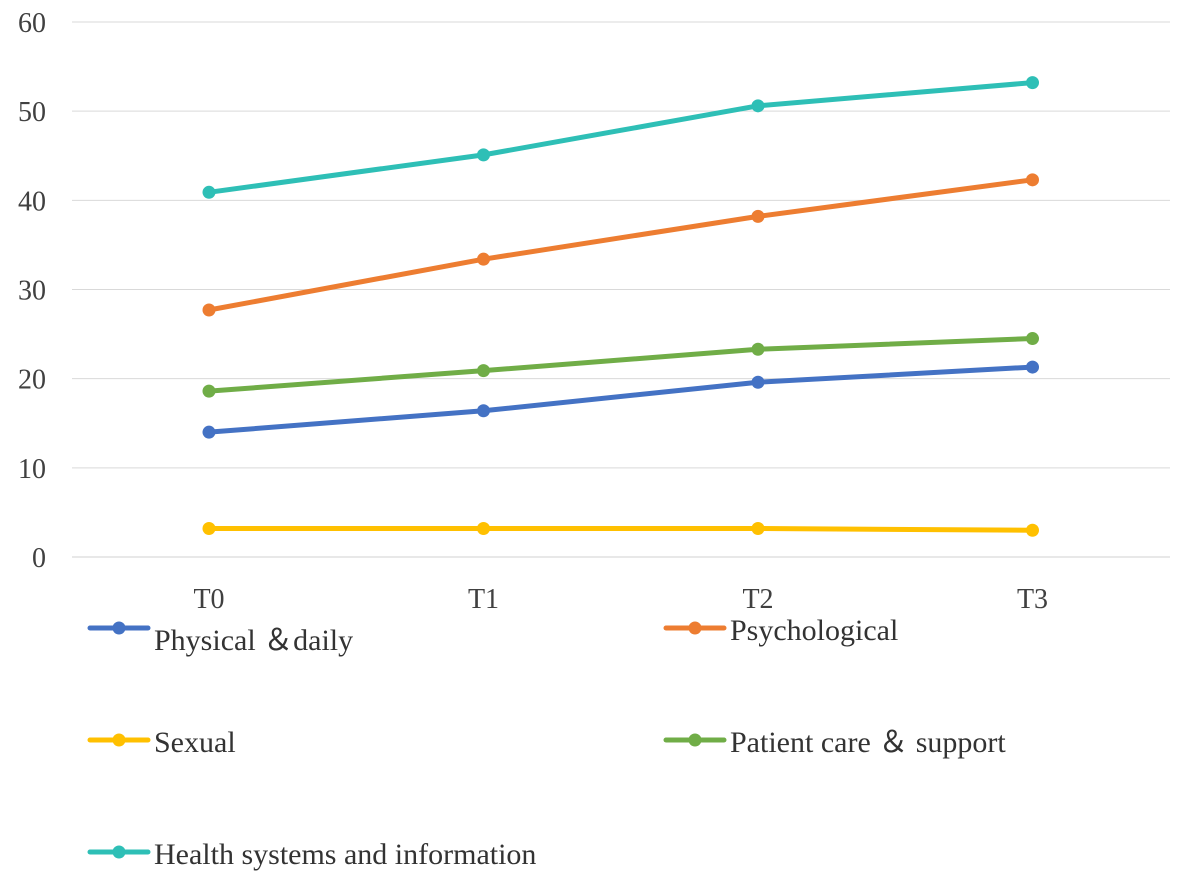  Describe the element at coordinates (483, 599) in the screenshot. I see `x-tick-label: T1` at that location.